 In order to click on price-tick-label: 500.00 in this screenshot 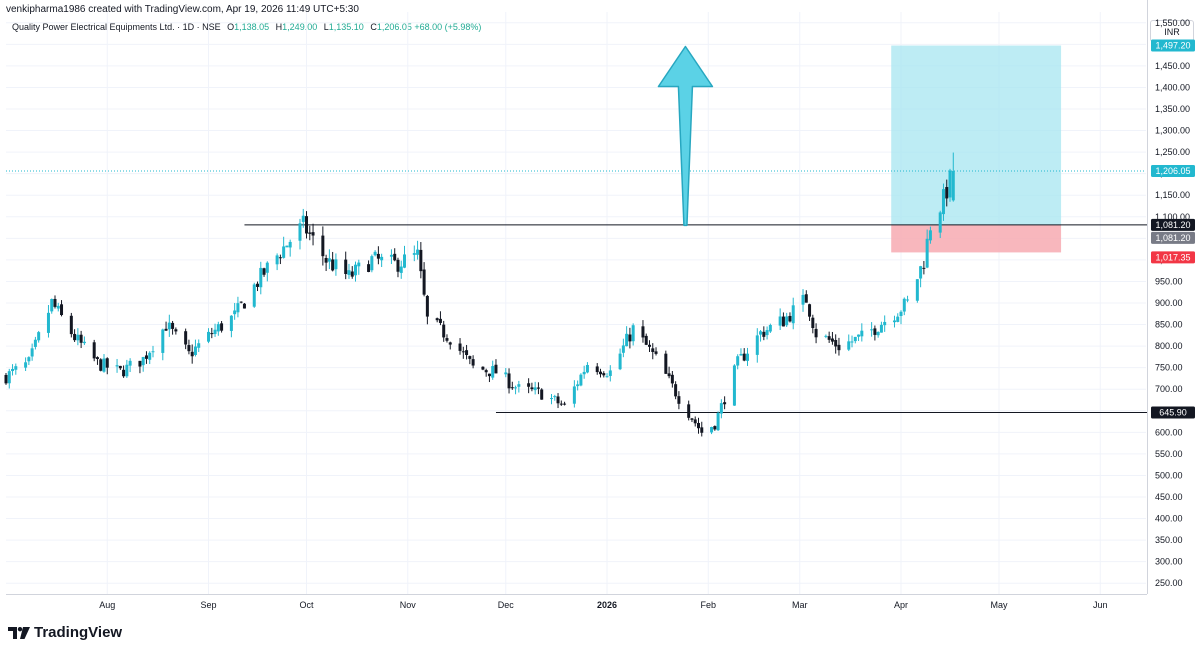, I will do `click(1169, 475)`.